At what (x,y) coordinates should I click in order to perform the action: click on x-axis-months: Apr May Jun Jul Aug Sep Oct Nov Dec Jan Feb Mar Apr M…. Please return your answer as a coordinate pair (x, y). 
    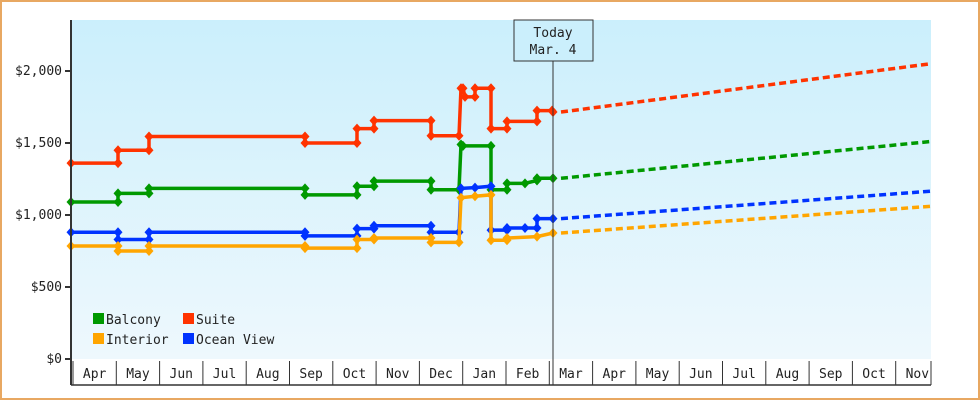
    Looking at the image, I should click on (501, 373).